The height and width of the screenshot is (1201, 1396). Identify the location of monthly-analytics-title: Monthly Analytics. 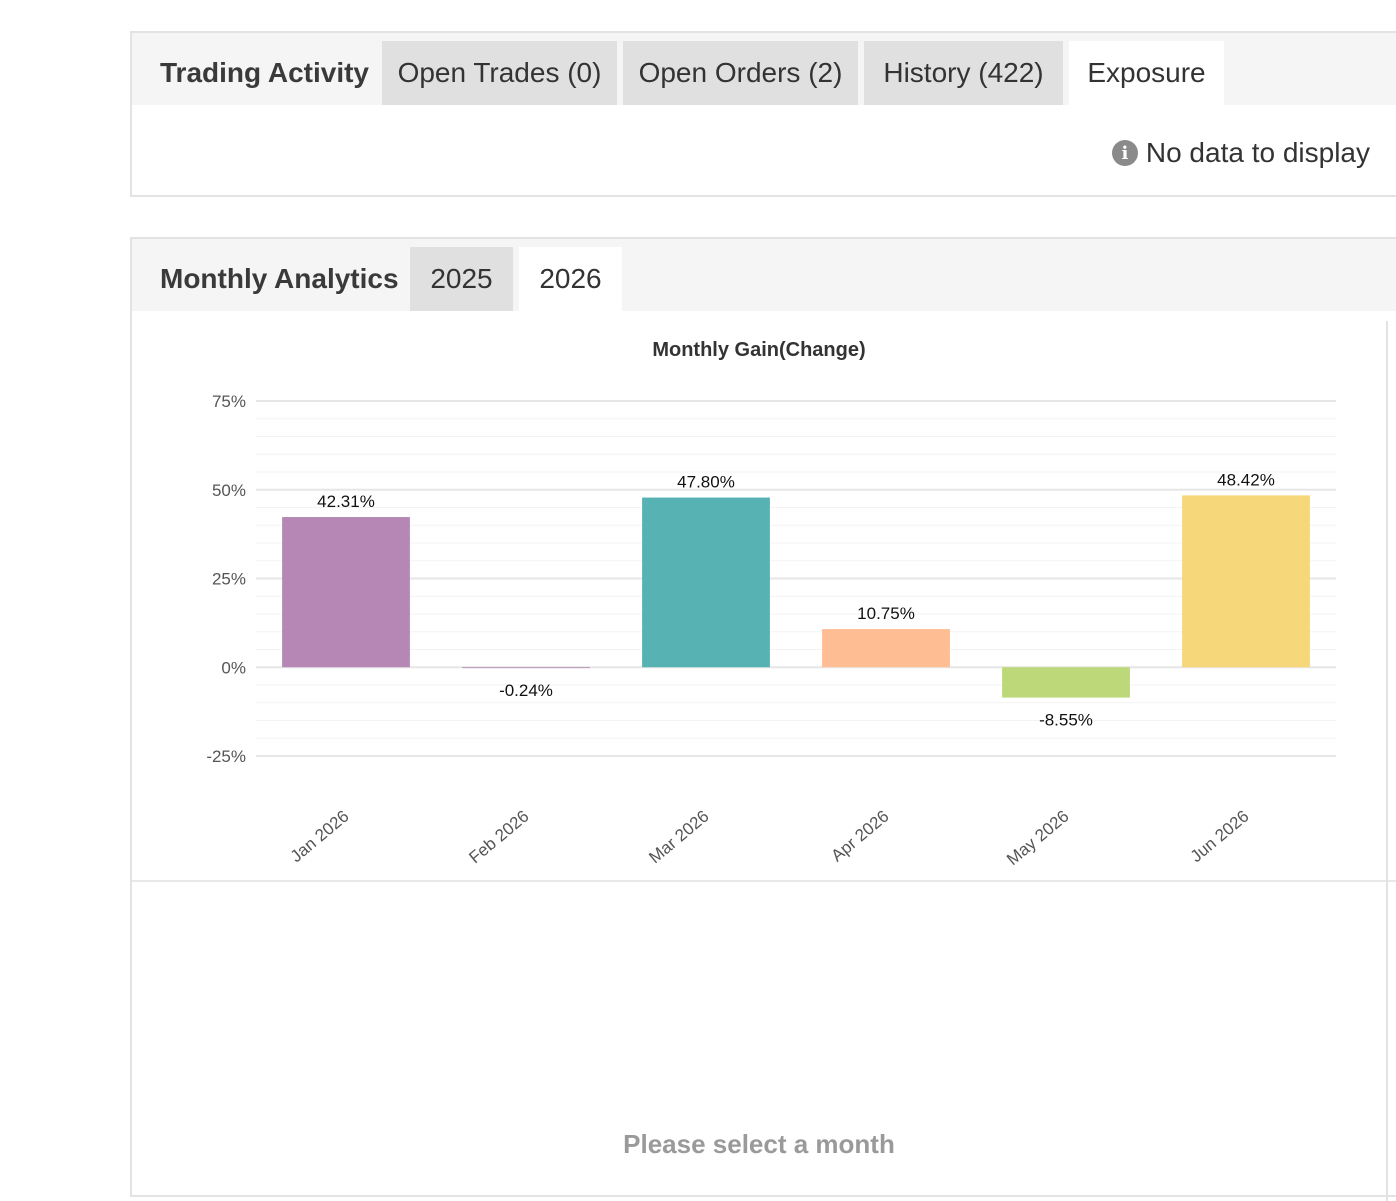
(279, 278).